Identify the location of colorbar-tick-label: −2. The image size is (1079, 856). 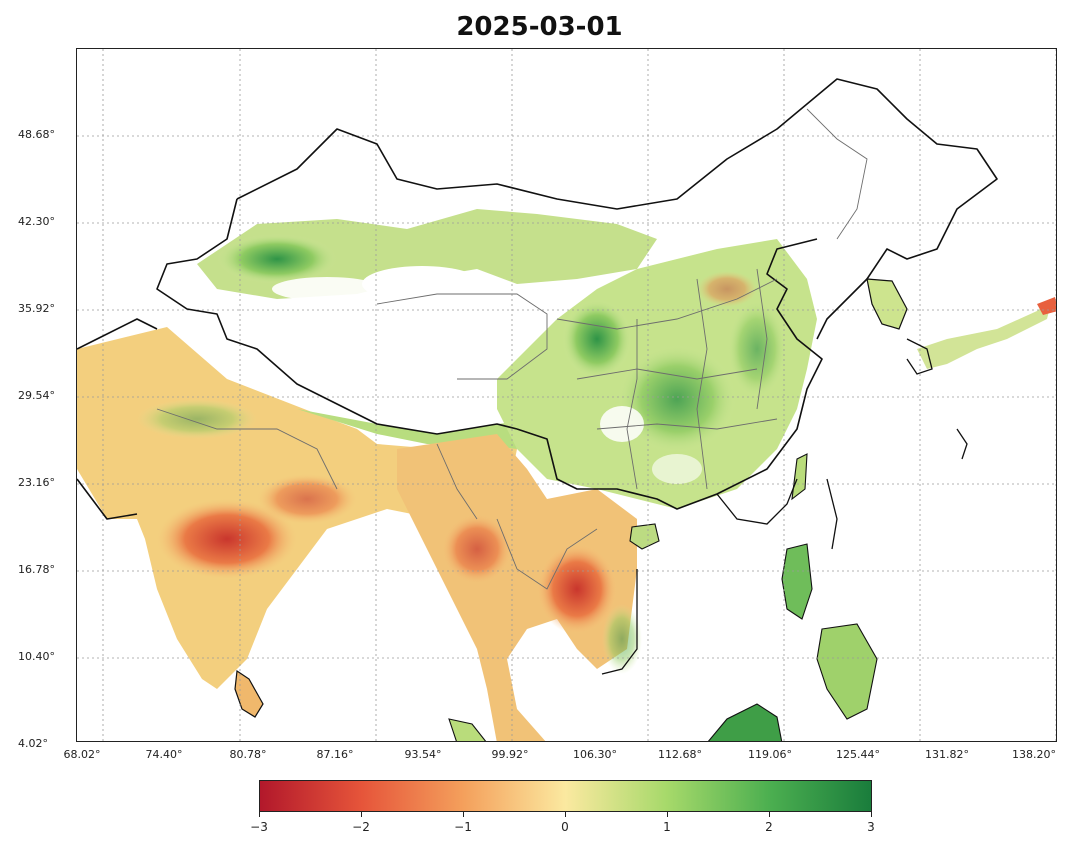
(361, 827).